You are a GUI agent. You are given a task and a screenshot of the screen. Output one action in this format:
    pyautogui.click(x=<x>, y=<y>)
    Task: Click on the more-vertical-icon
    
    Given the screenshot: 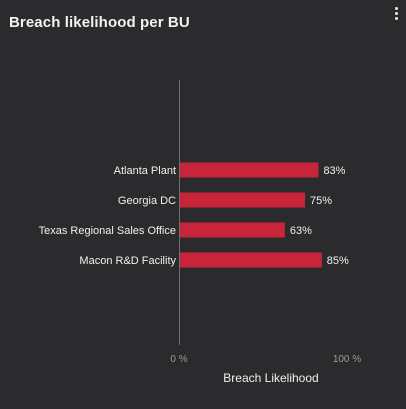 What is the action you would take?
    pyautogui.click(x=396, y=14)
    